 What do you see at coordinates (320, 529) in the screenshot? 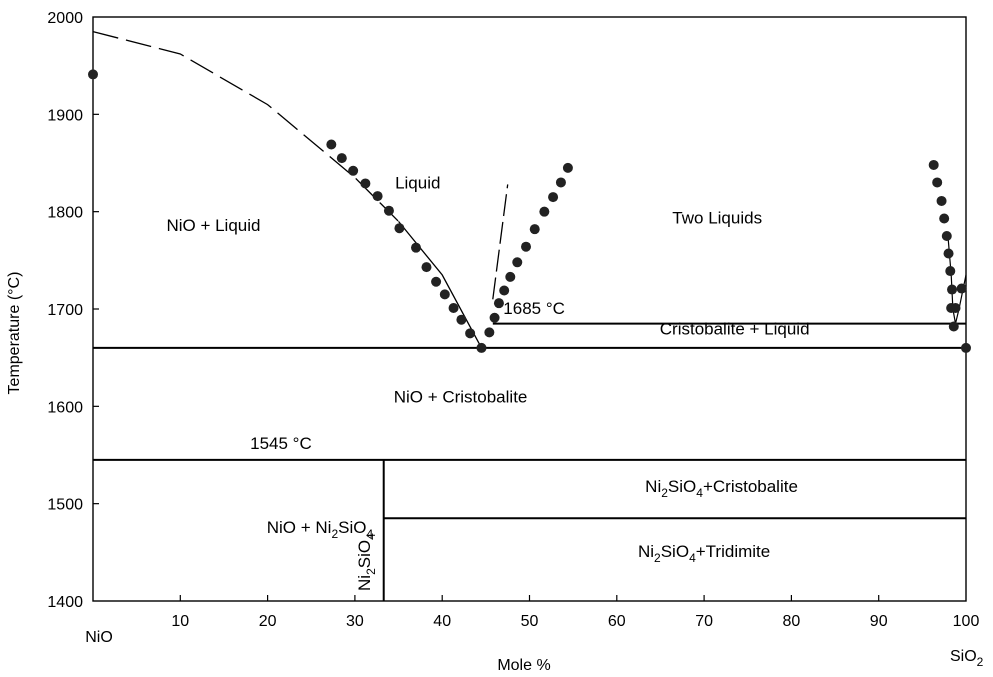
I see `region-label: NiO + Ni2SiO4` at bounding box center [320, 529].